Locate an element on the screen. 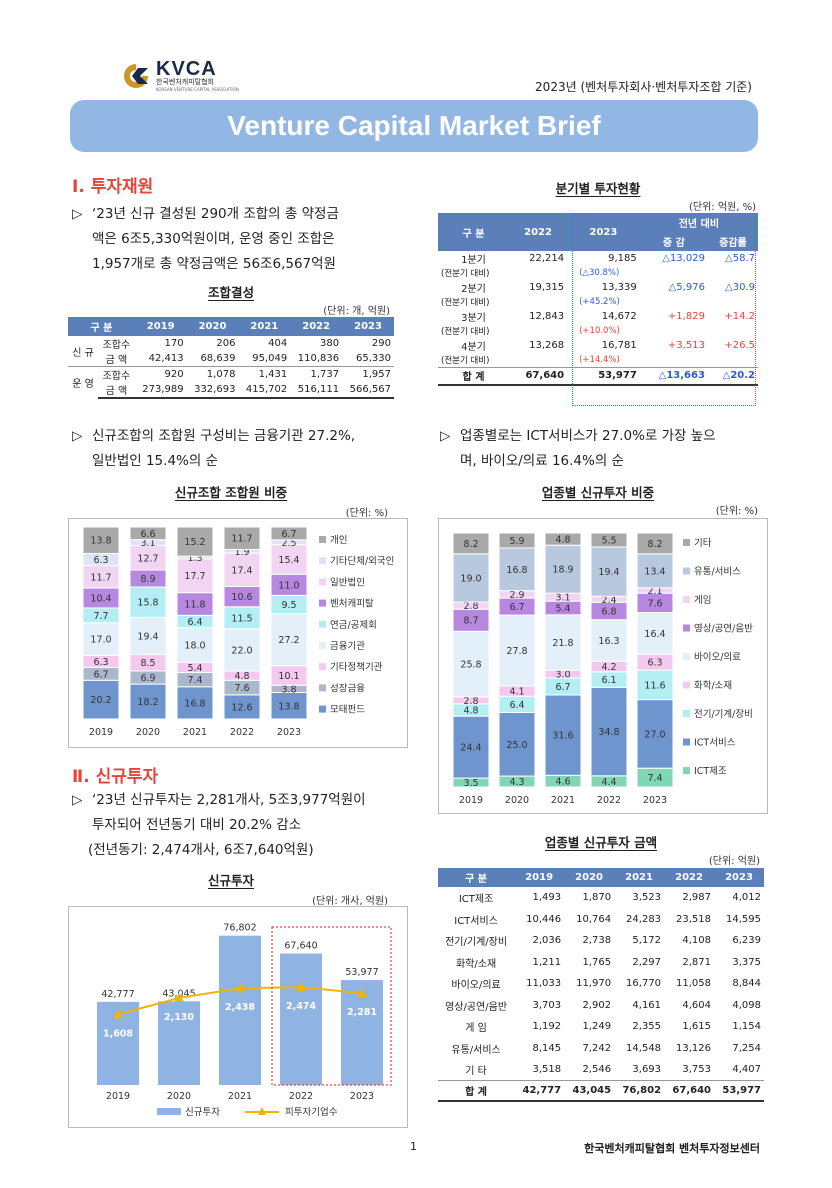 The image size is (832, 1188). data-label: 18.9 is located at coordinates (562, 570).